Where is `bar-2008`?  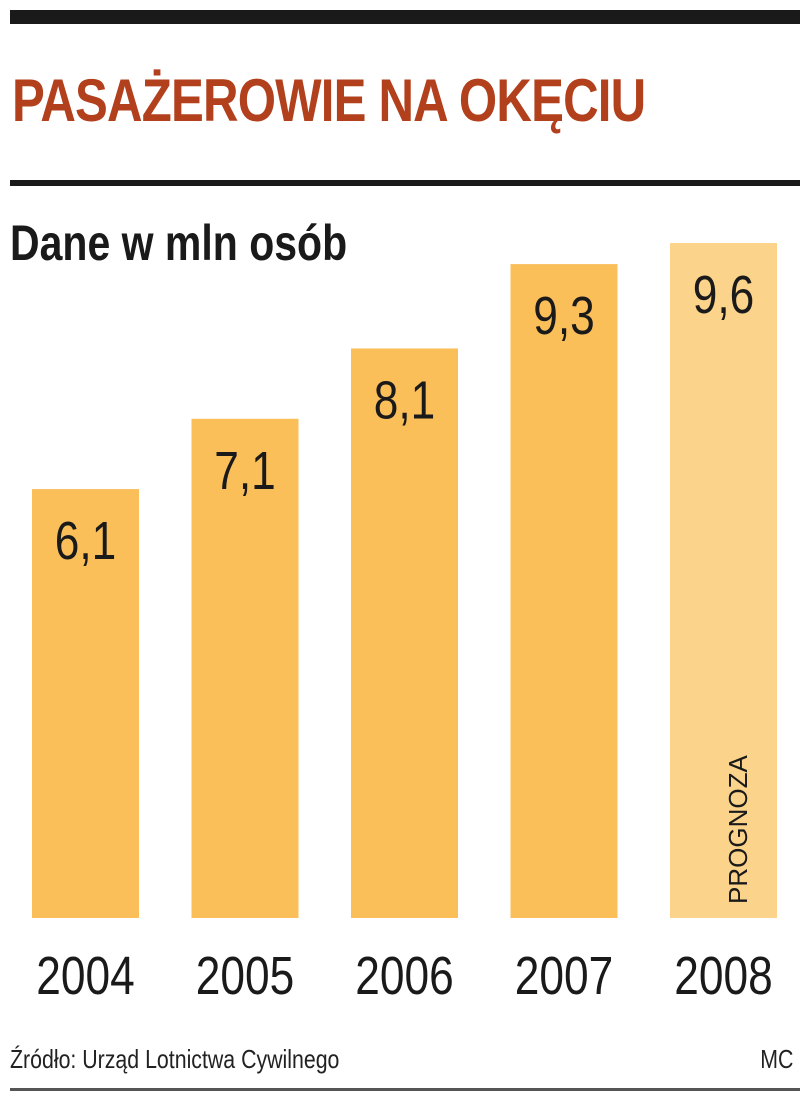 bar-2008 is located at coordinates (723, 580).